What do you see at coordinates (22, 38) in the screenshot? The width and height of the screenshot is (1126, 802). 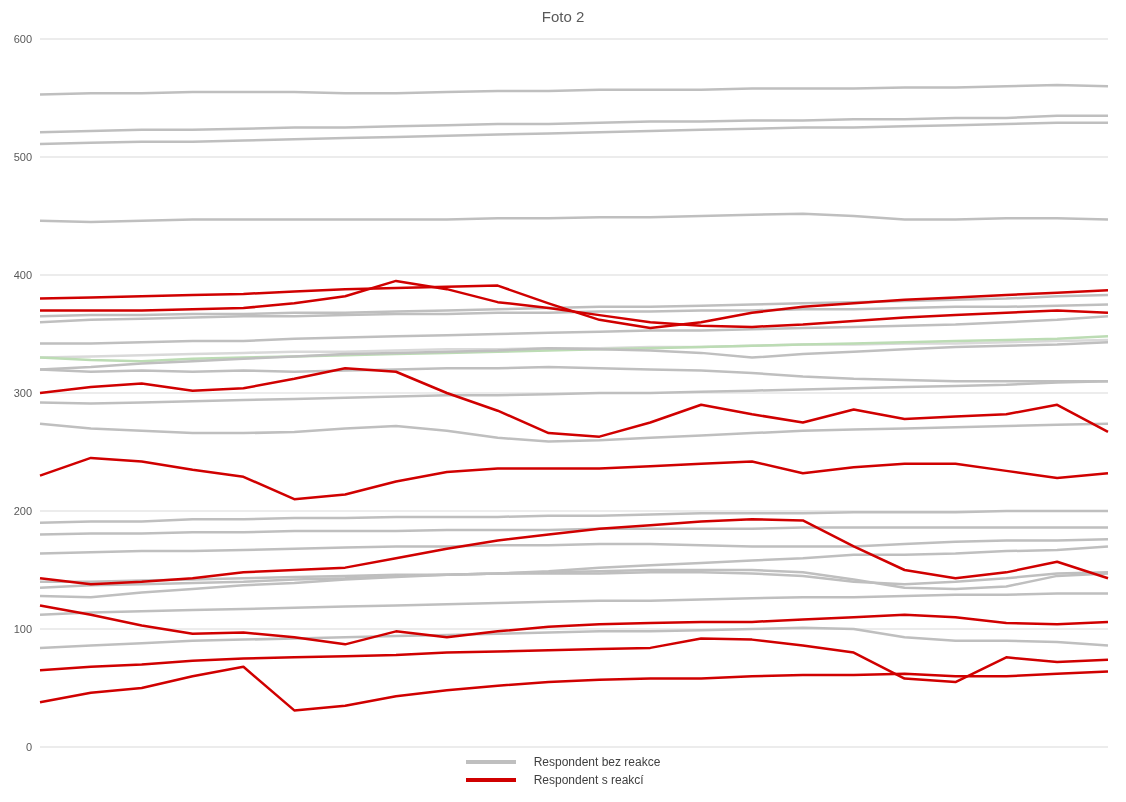 I see `y-tick-label: 600` at bounding box center [22, 38].